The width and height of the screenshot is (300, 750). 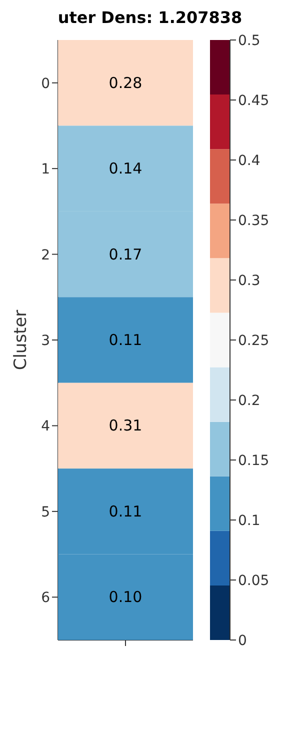 What do you see at coordinates (249, 40) in the screenshot?
I see `color-bar-label: 0.5` at bounding box center [249, 40].